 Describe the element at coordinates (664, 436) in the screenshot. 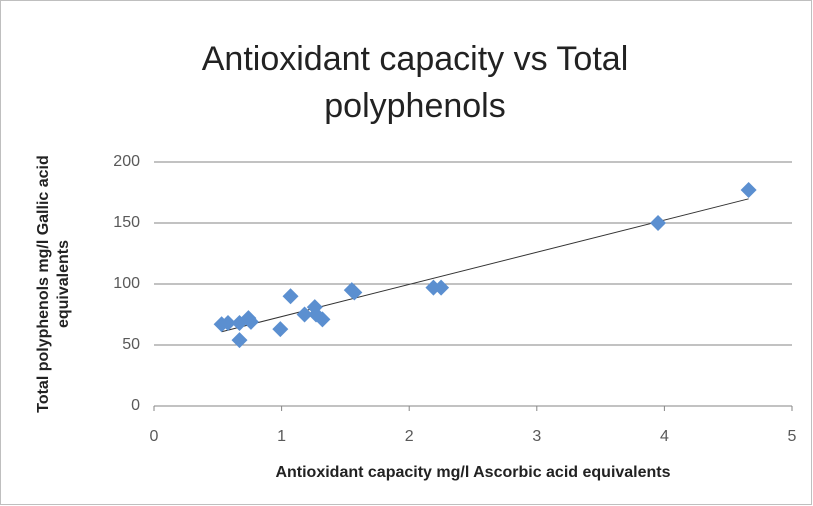

I see `x-tick-label: 4` at that location.